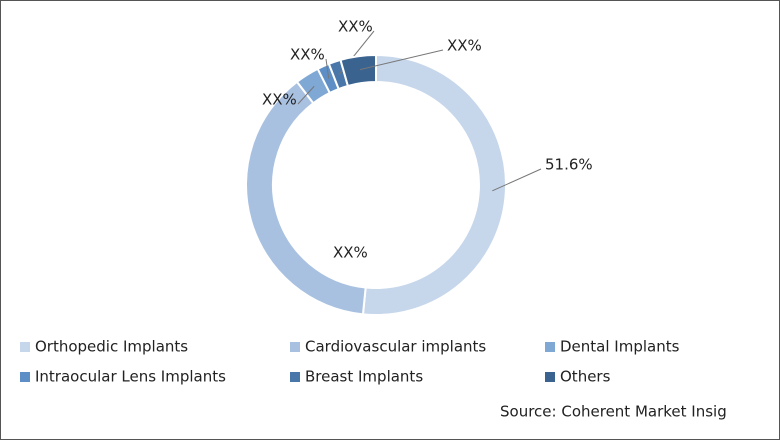 The height and width of the screenshot is (440, 780). Describe the element at coordinates (569, 165) in the screenshot. I see `data-label: 51.6%` at that location.